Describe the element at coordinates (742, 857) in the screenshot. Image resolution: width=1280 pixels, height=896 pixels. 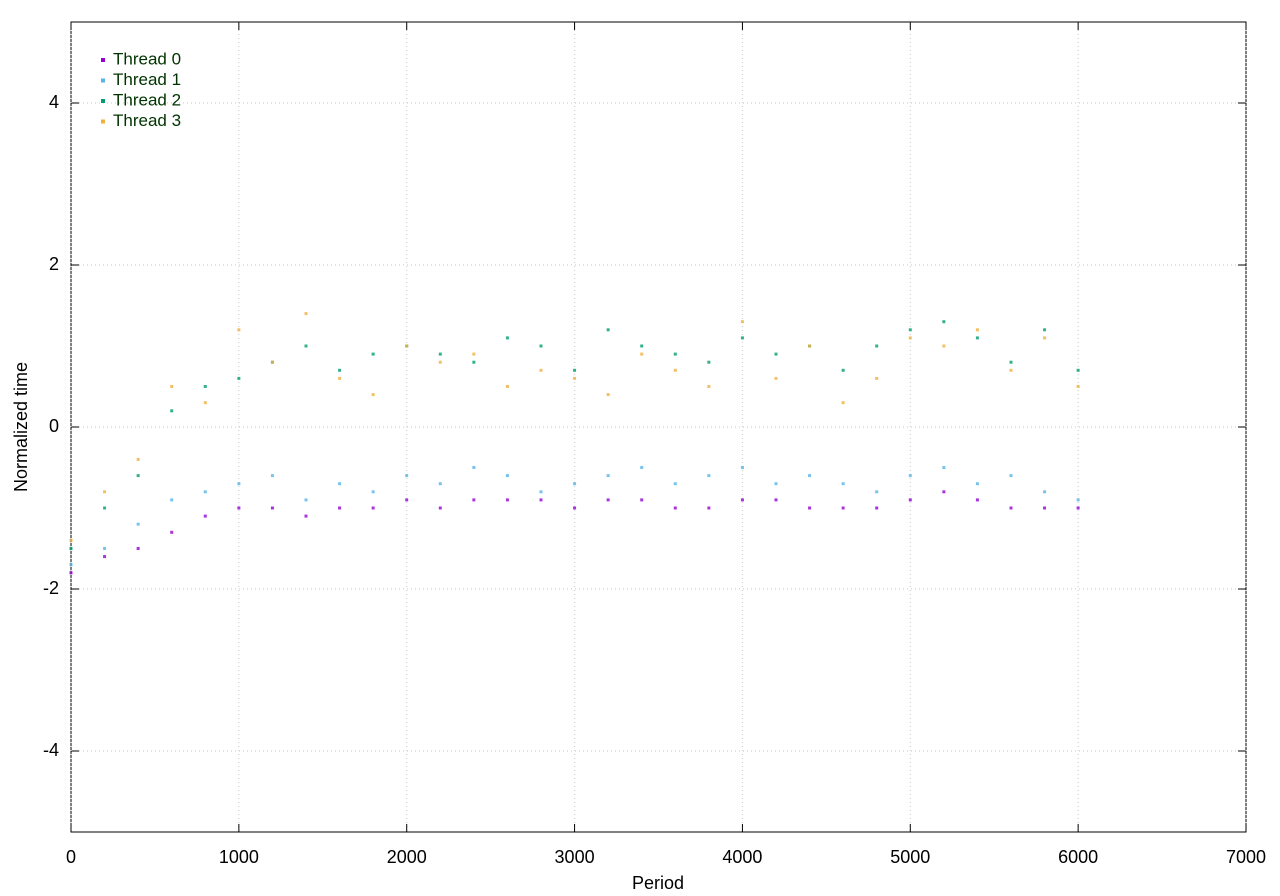
I see `x-tick-label: 4000` at that location.